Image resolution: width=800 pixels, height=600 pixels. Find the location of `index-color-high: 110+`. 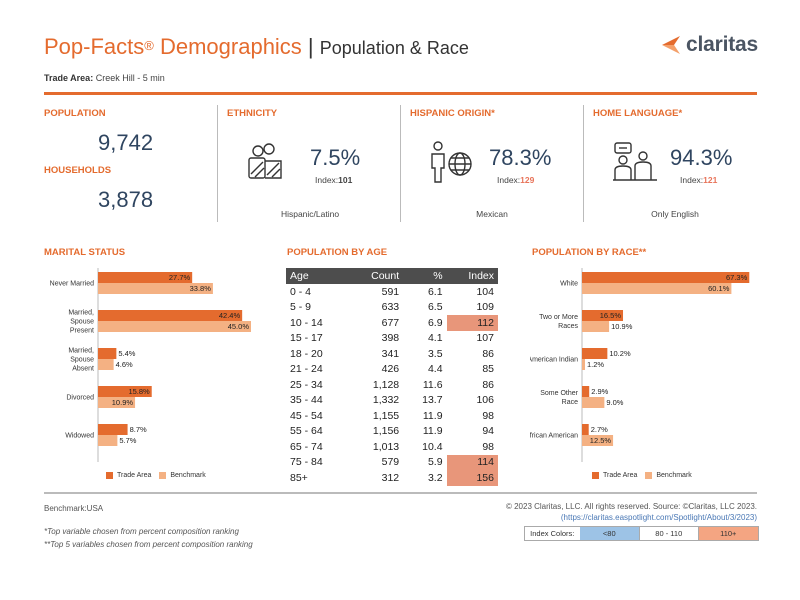

index-color-high: 110+ is located at coordinates (728, 533).